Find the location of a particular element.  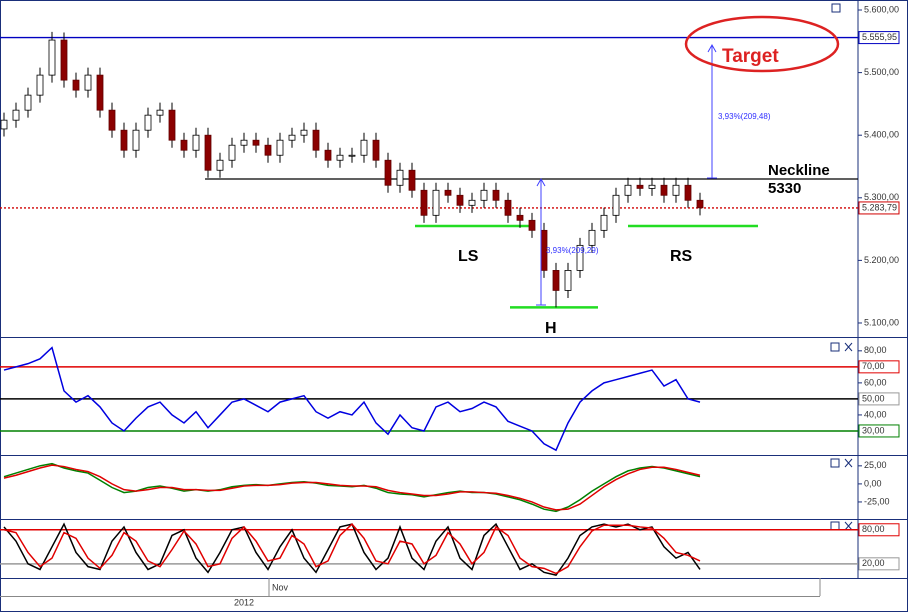

annotation: Neckline is located at coordinates (799, 170).